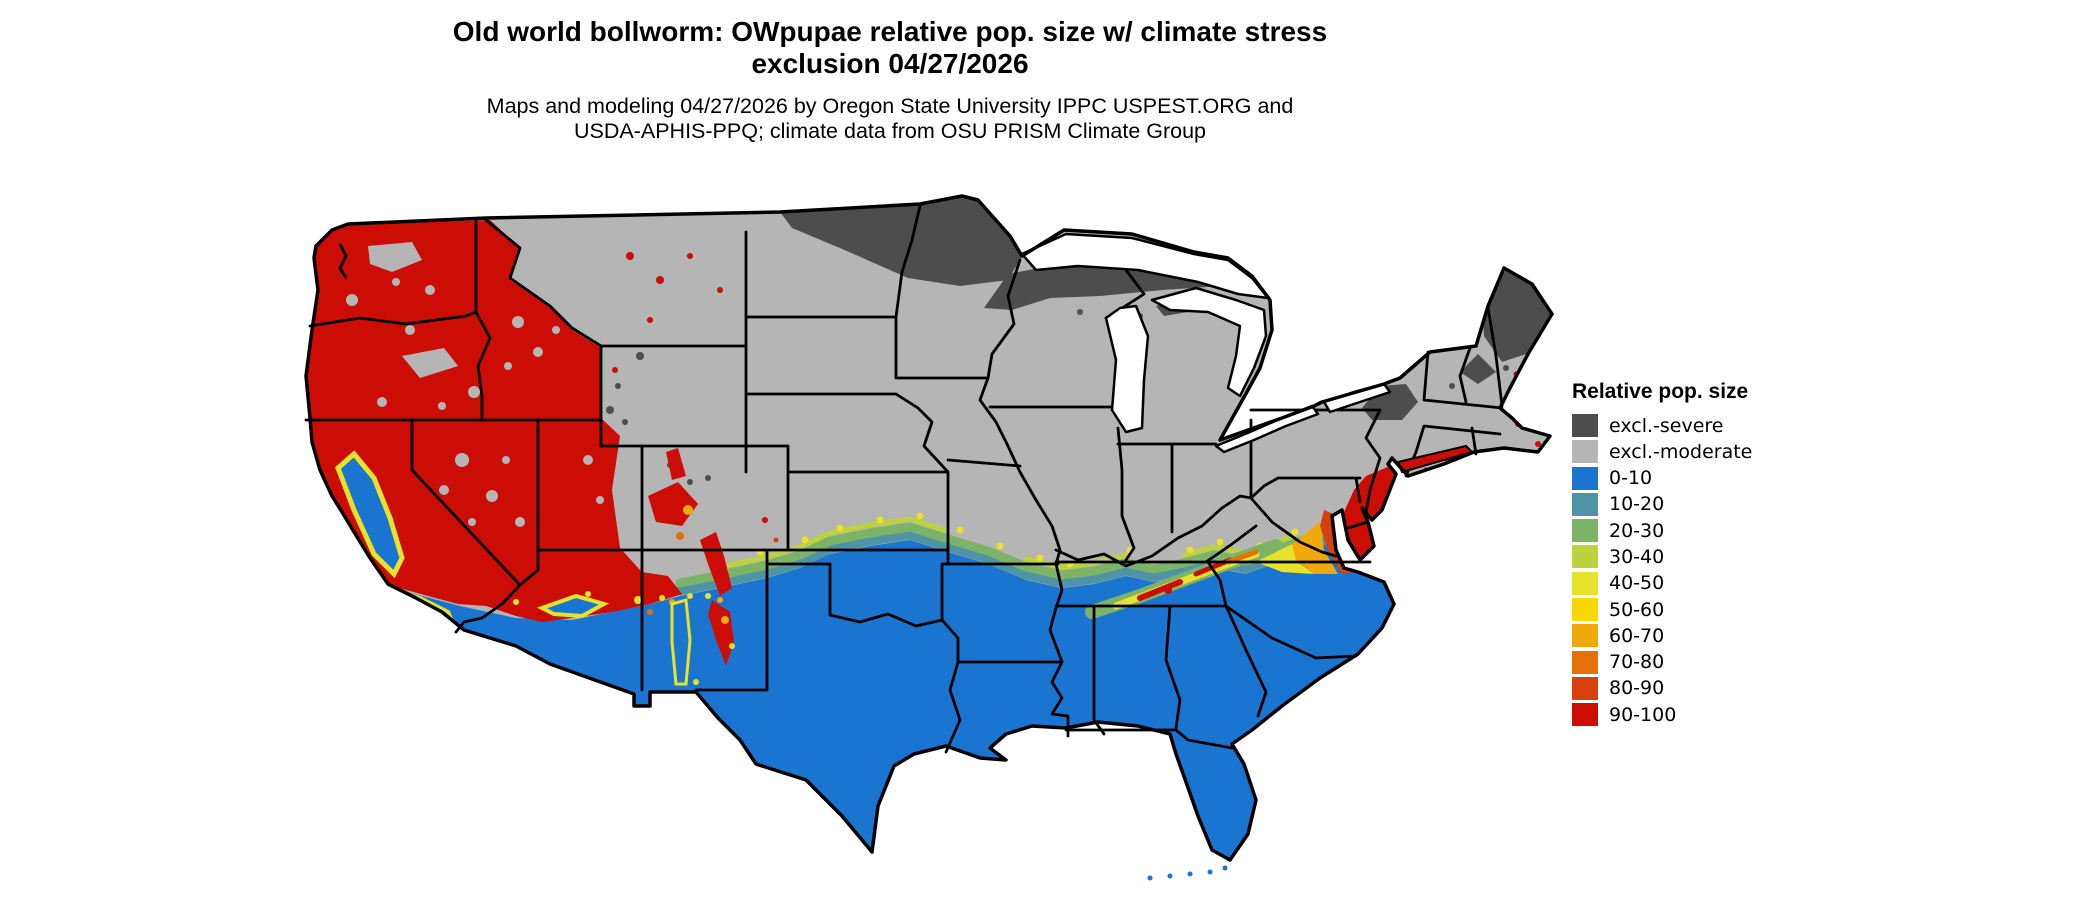 This screenshot has height=897, width=2100. I want to click on florida-keys, so click(1187, 873).